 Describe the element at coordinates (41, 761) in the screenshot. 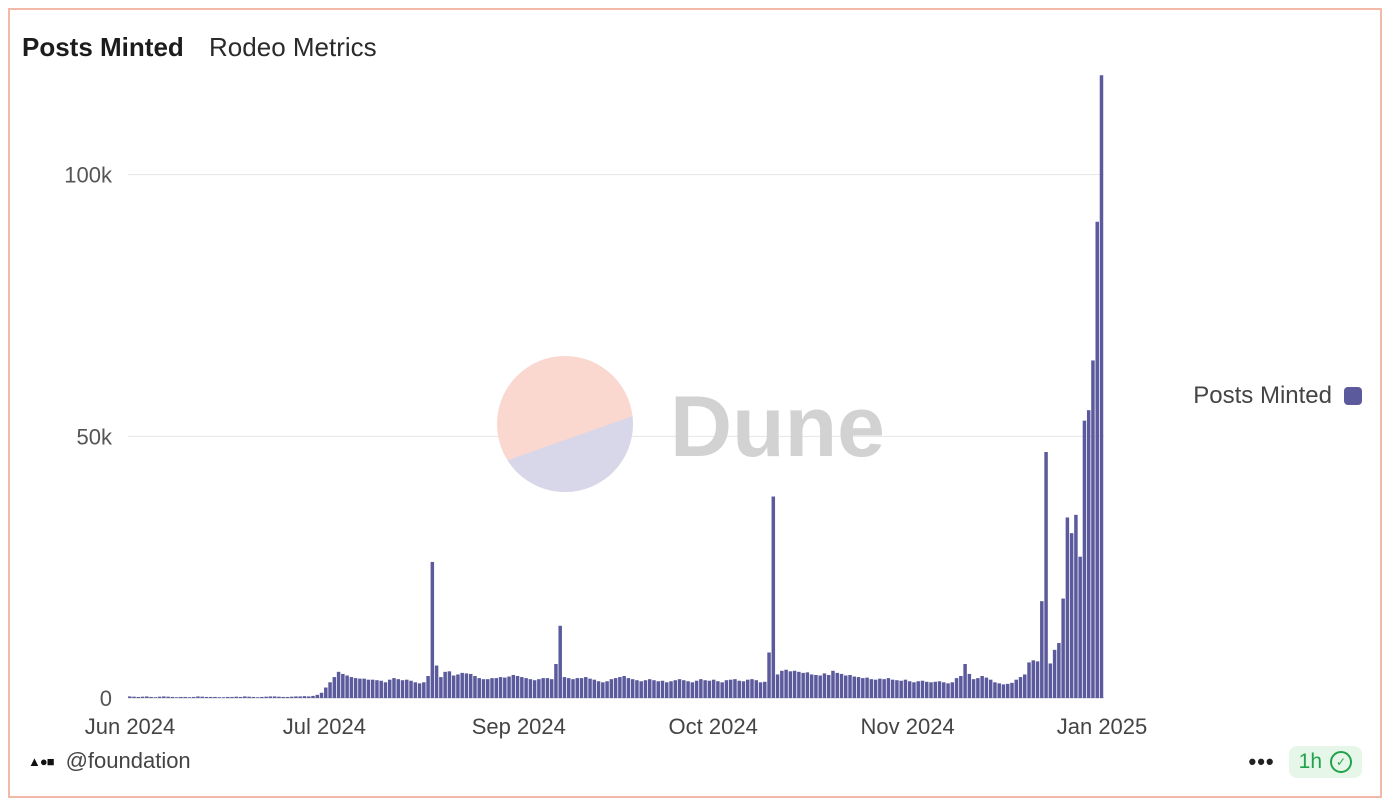

I see `dune-logo-icon: ▲●■` at that location.